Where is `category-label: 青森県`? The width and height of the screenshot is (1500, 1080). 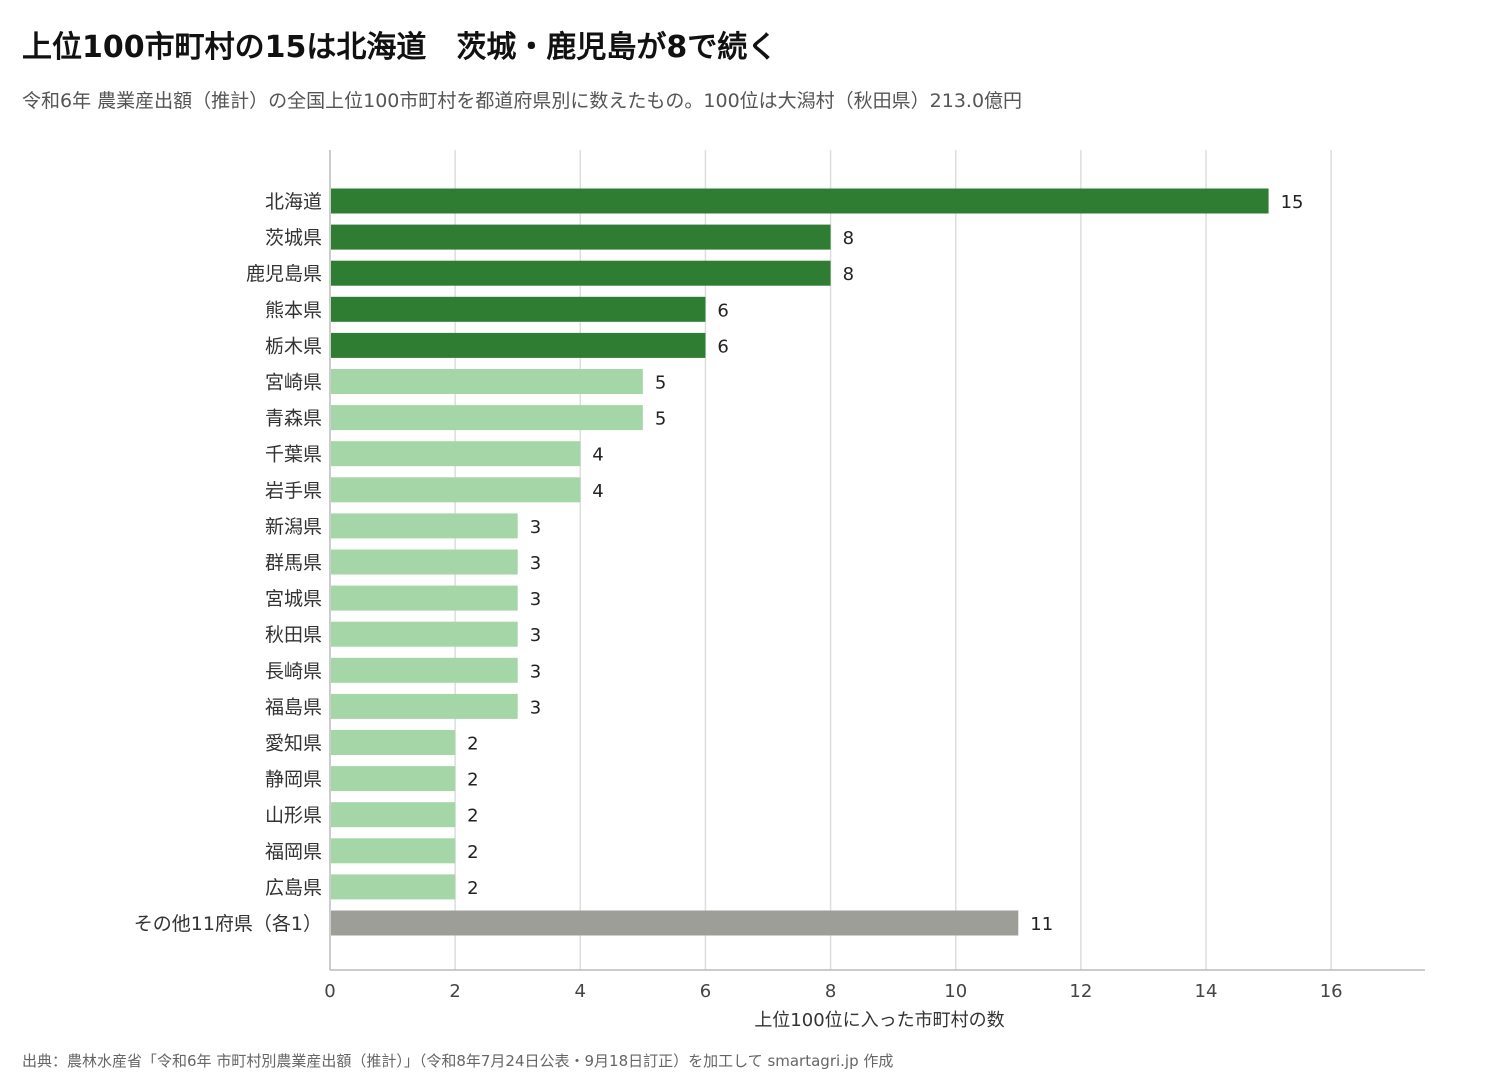 category-label: 青森県 is located at coordinates (293, 419).